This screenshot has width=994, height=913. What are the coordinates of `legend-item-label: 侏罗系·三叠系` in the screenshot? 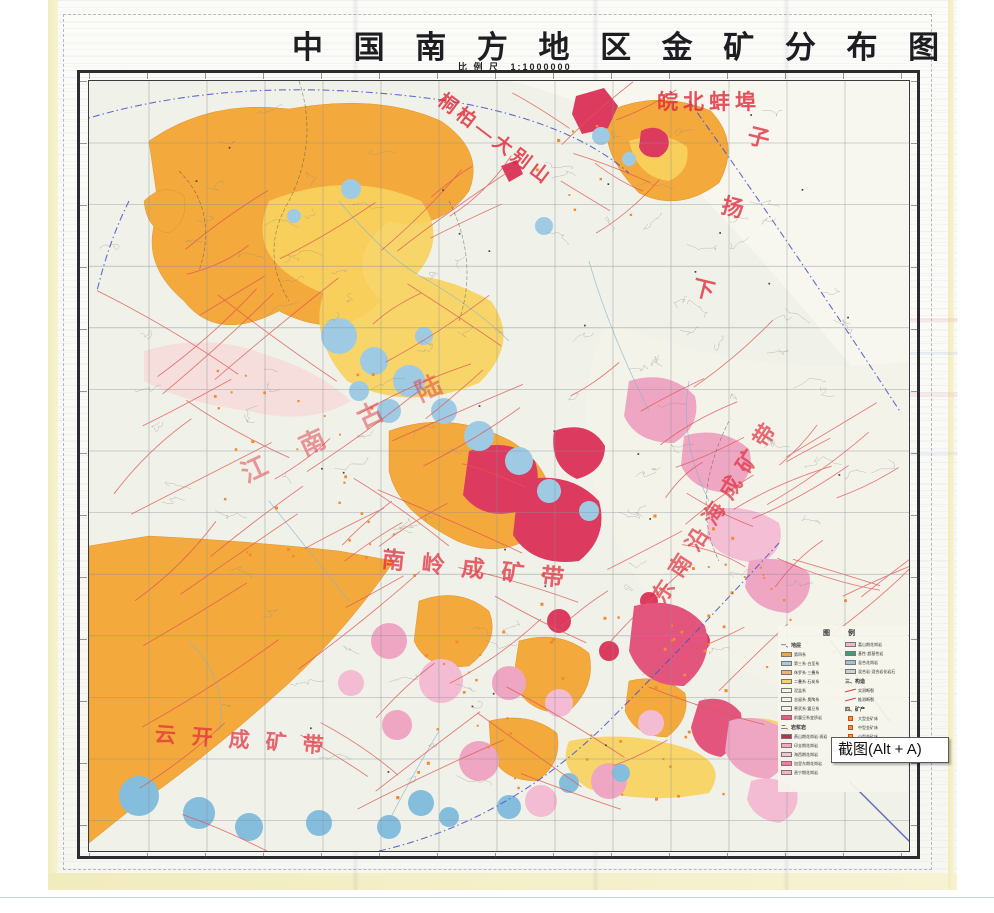 It's located at (807, 672).